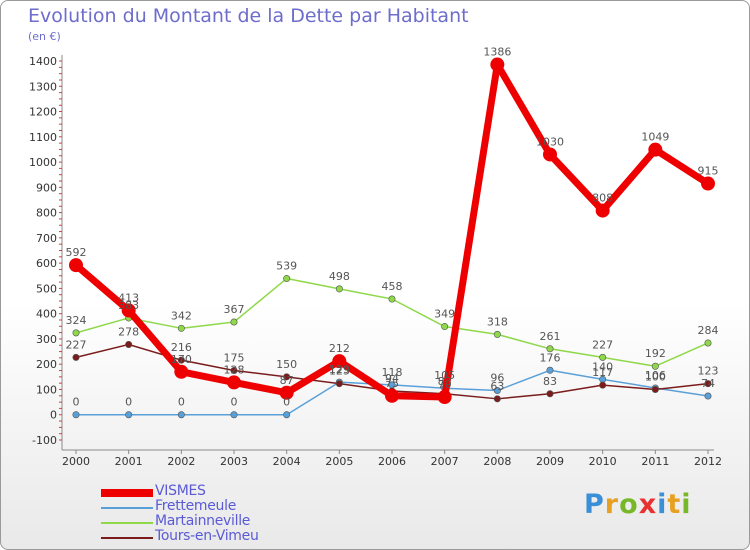  I want to click on x-tick-label: 2006, so click(392, 461).